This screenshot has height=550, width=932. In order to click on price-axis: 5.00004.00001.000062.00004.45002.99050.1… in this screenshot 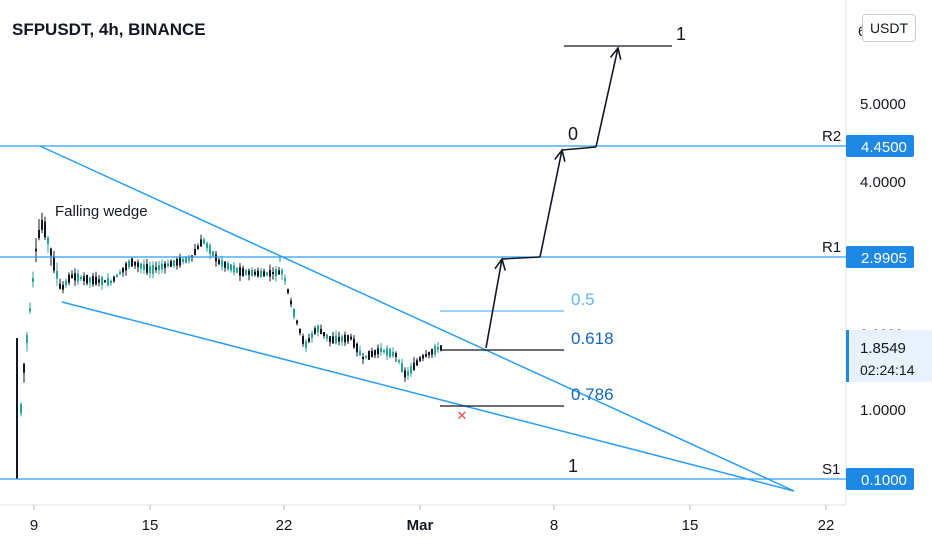, I will do `click(889, 256)`.